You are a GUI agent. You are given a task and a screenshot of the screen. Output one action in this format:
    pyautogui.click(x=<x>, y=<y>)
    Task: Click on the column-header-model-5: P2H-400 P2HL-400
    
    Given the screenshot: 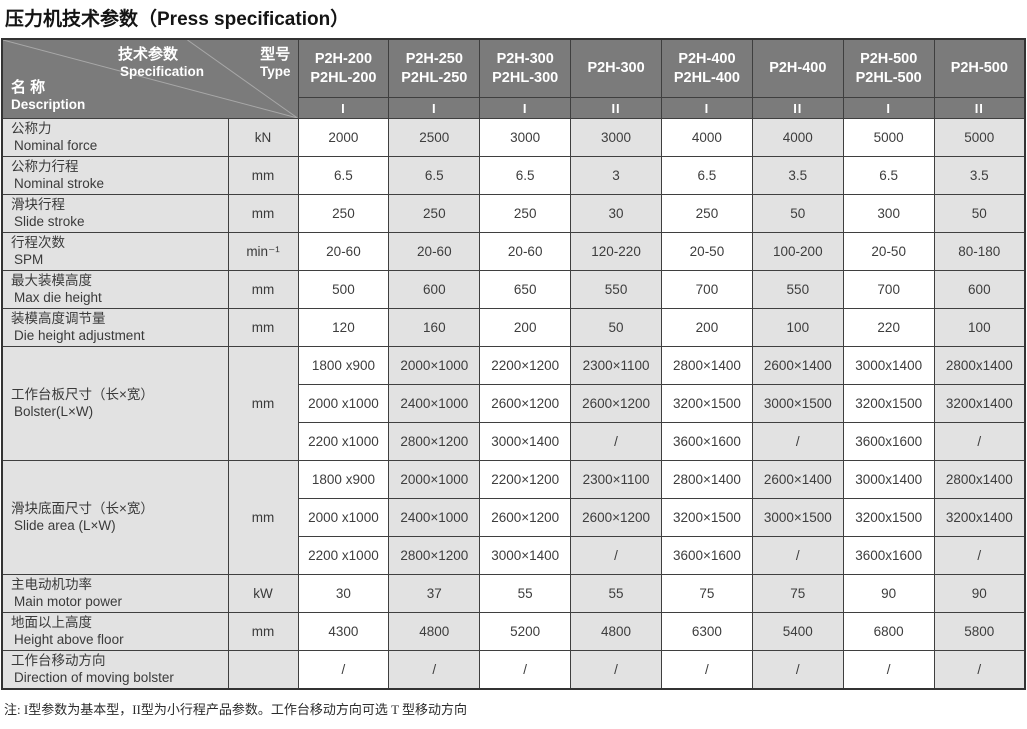 What is the action you would take?
    pyautogui.click(x=707, y=68)
    